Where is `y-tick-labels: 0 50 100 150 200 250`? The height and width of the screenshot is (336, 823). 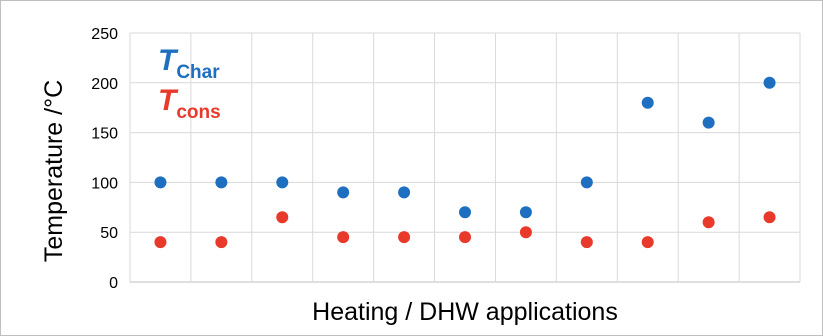
y-tick-labels: 0 50 100 150 200 250 is located at coordinates (104, 159).